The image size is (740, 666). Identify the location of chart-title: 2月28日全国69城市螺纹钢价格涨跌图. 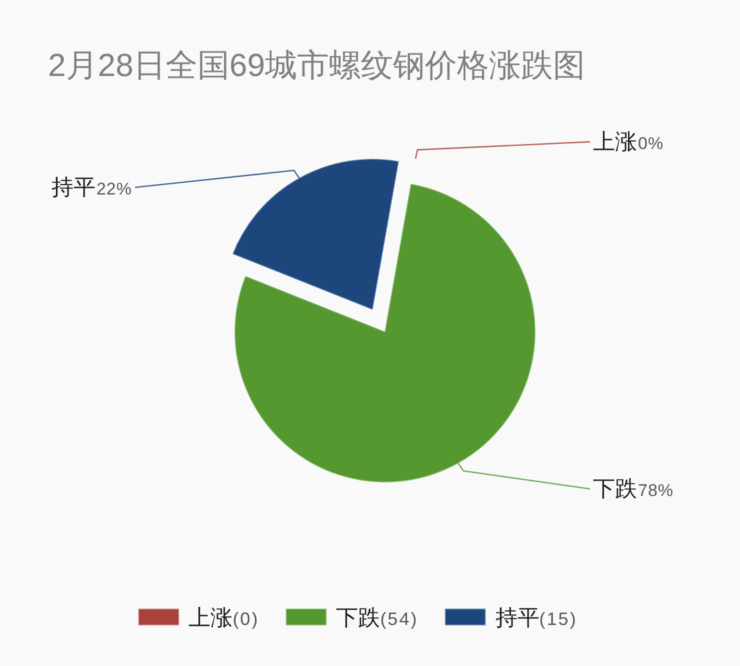
(316, 65).